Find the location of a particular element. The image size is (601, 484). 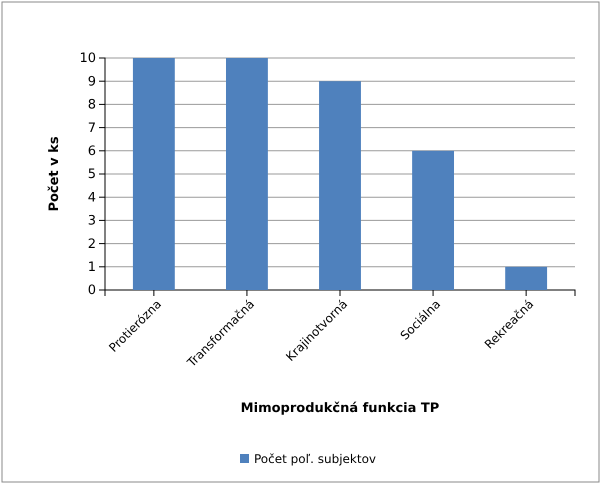

y-tick-label: 4 is located at coordinates (92, 198).